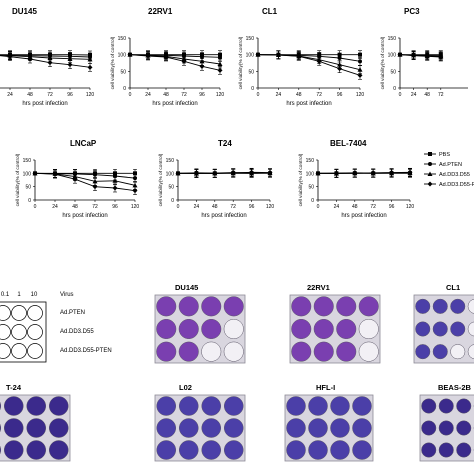 The image size is (474, 474). Describe the element at coordinates (34, 295) in the screenshot. I see `moi-label: 10` at that location.